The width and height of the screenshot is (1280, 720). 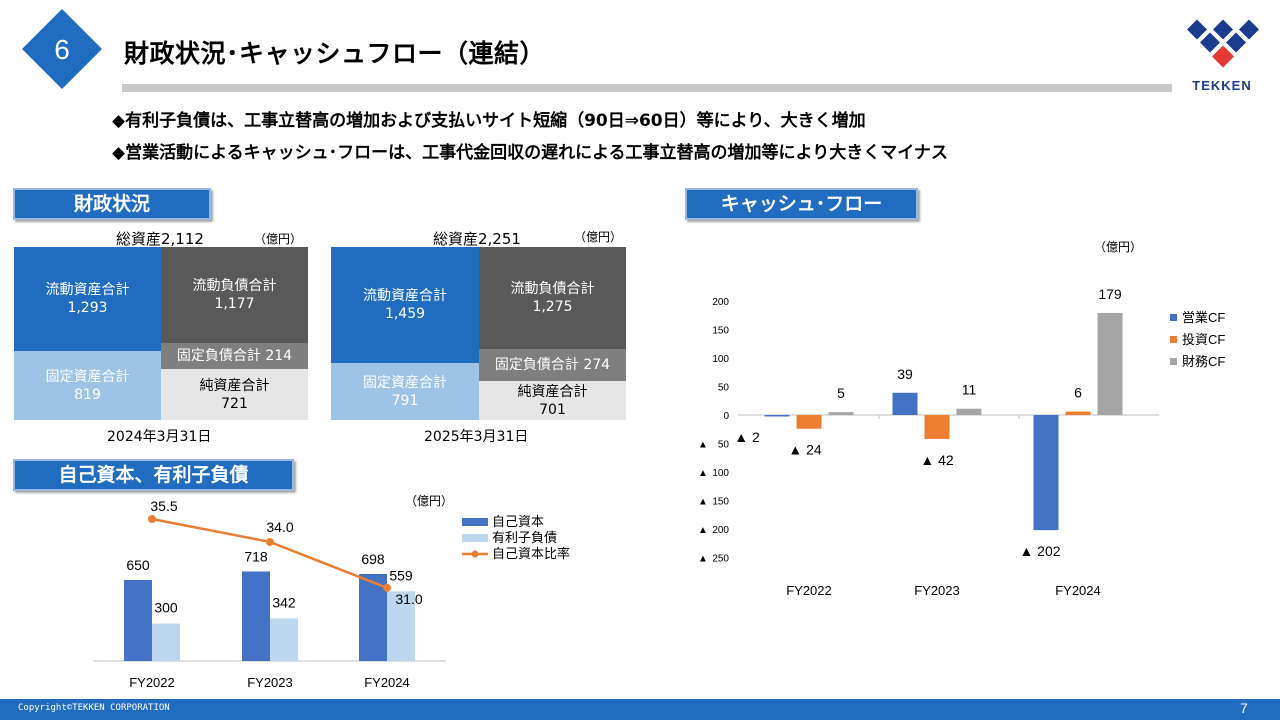 I want to click on debt-label: 300, so click(x=166, y=608).